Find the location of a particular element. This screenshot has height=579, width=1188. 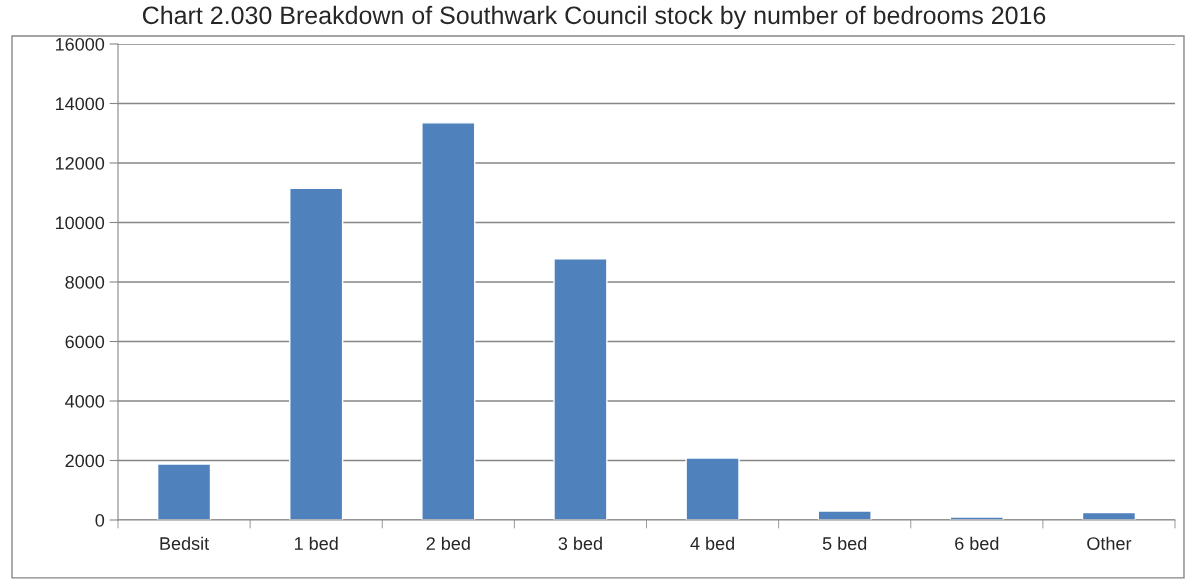

y-tick-label: 2000 is located at coordinates (85, 461).